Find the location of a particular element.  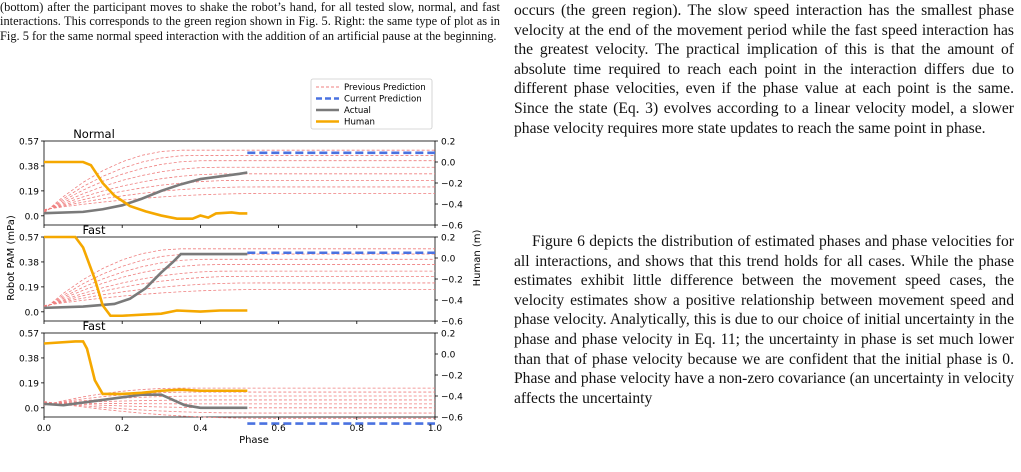

x-tick-label: 0.6 is located at coordinates (278, 429).